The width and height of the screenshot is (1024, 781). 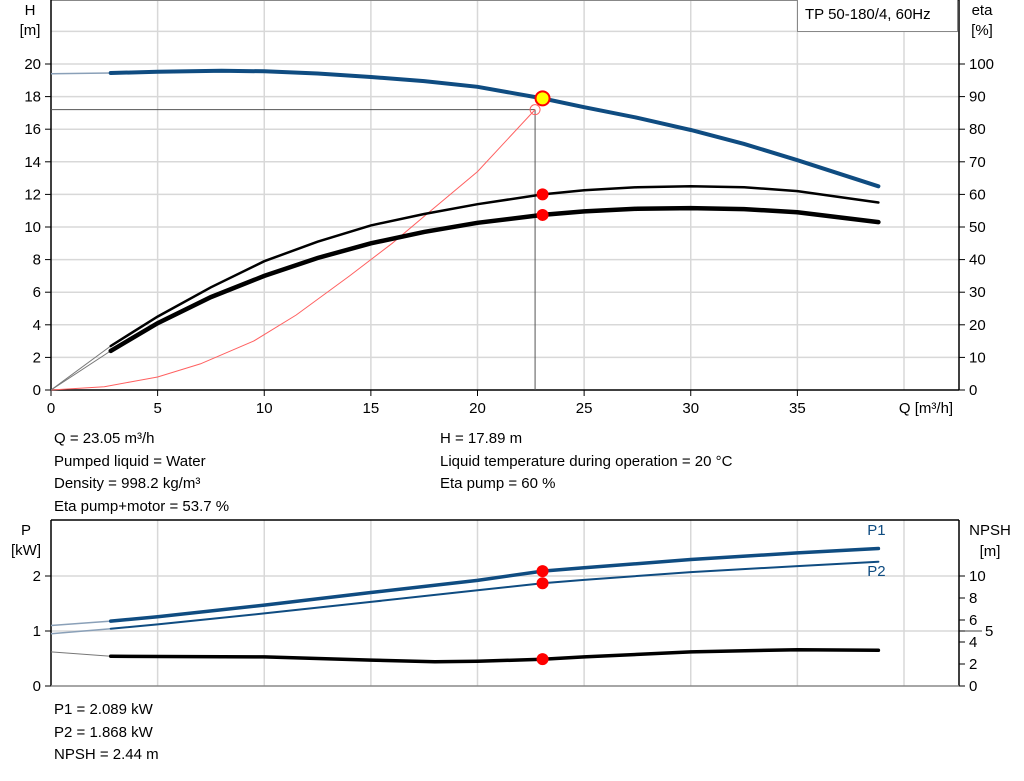 What do you see at coordinates (32, 97) in the screenshot?
I see `y-tick-label: 18` at bounding box center [32, 97].